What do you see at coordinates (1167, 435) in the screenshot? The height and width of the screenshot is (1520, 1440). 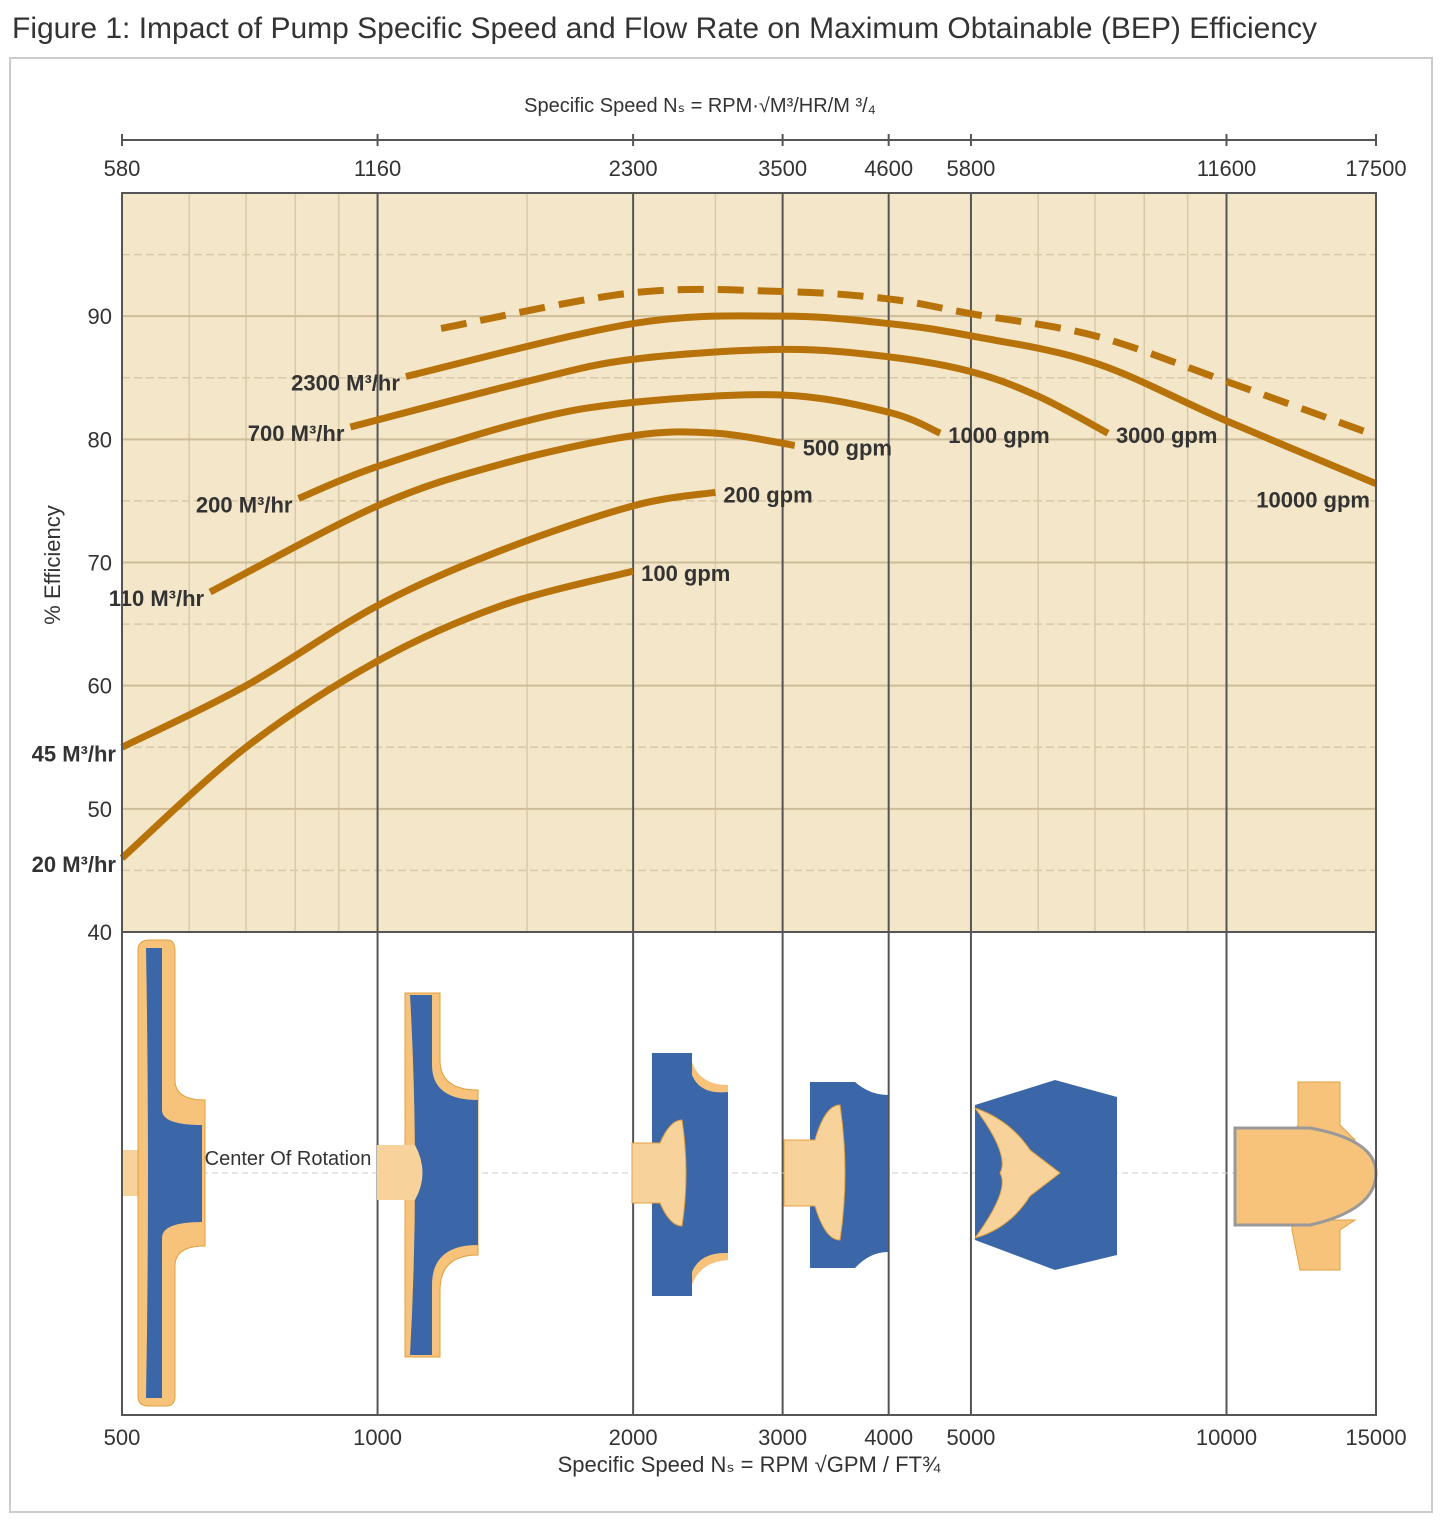 I see `series-end-label: 3000 gpm` at bounding box center [1167, 435].